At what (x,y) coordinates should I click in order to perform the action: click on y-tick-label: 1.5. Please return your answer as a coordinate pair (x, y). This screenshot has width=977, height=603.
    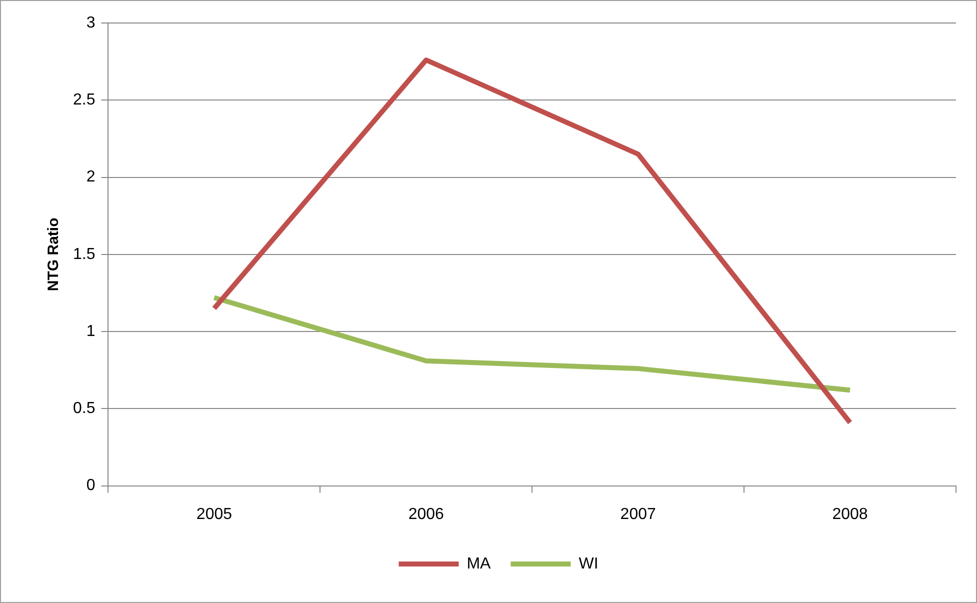
    Looking at the image, I should click on (84, 254).